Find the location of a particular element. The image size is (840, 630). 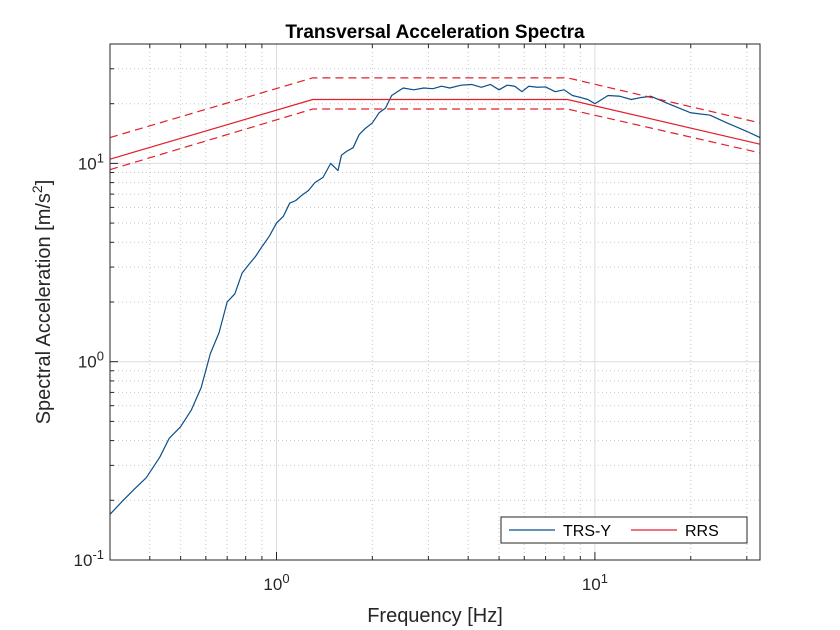

chart-title: Transversal Acceleration Spectra is located at coordinates (435, 32).